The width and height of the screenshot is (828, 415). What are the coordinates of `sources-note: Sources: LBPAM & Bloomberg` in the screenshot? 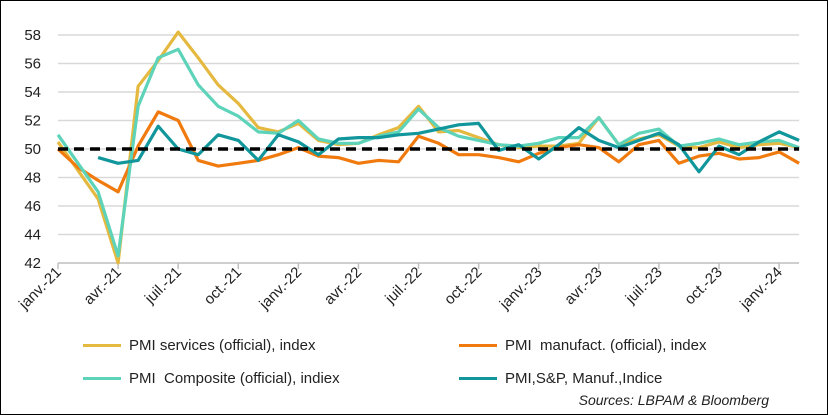 It's located at (673, 400).